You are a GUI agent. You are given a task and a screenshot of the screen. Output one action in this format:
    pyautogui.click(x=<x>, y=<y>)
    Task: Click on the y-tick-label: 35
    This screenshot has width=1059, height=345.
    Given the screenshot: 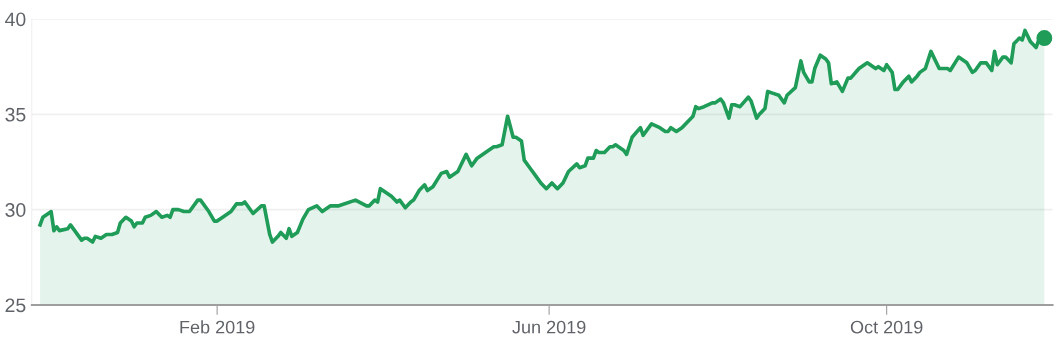 What is the action you would take?
    pyautogui.click(x=15, y=114)
    